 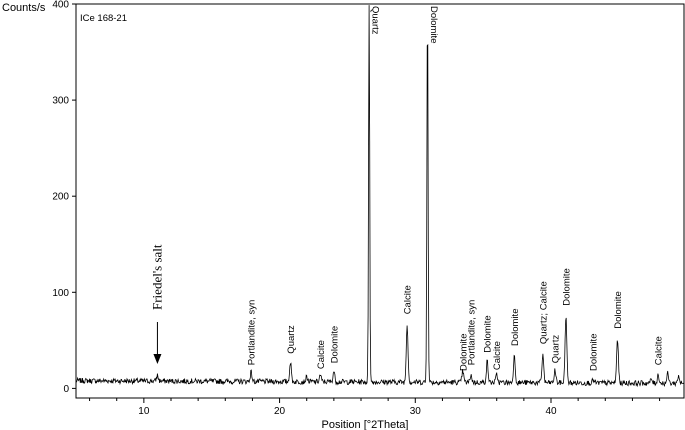 I want to click on sample-label: ICe 168-21, so click(x=103, y=18).